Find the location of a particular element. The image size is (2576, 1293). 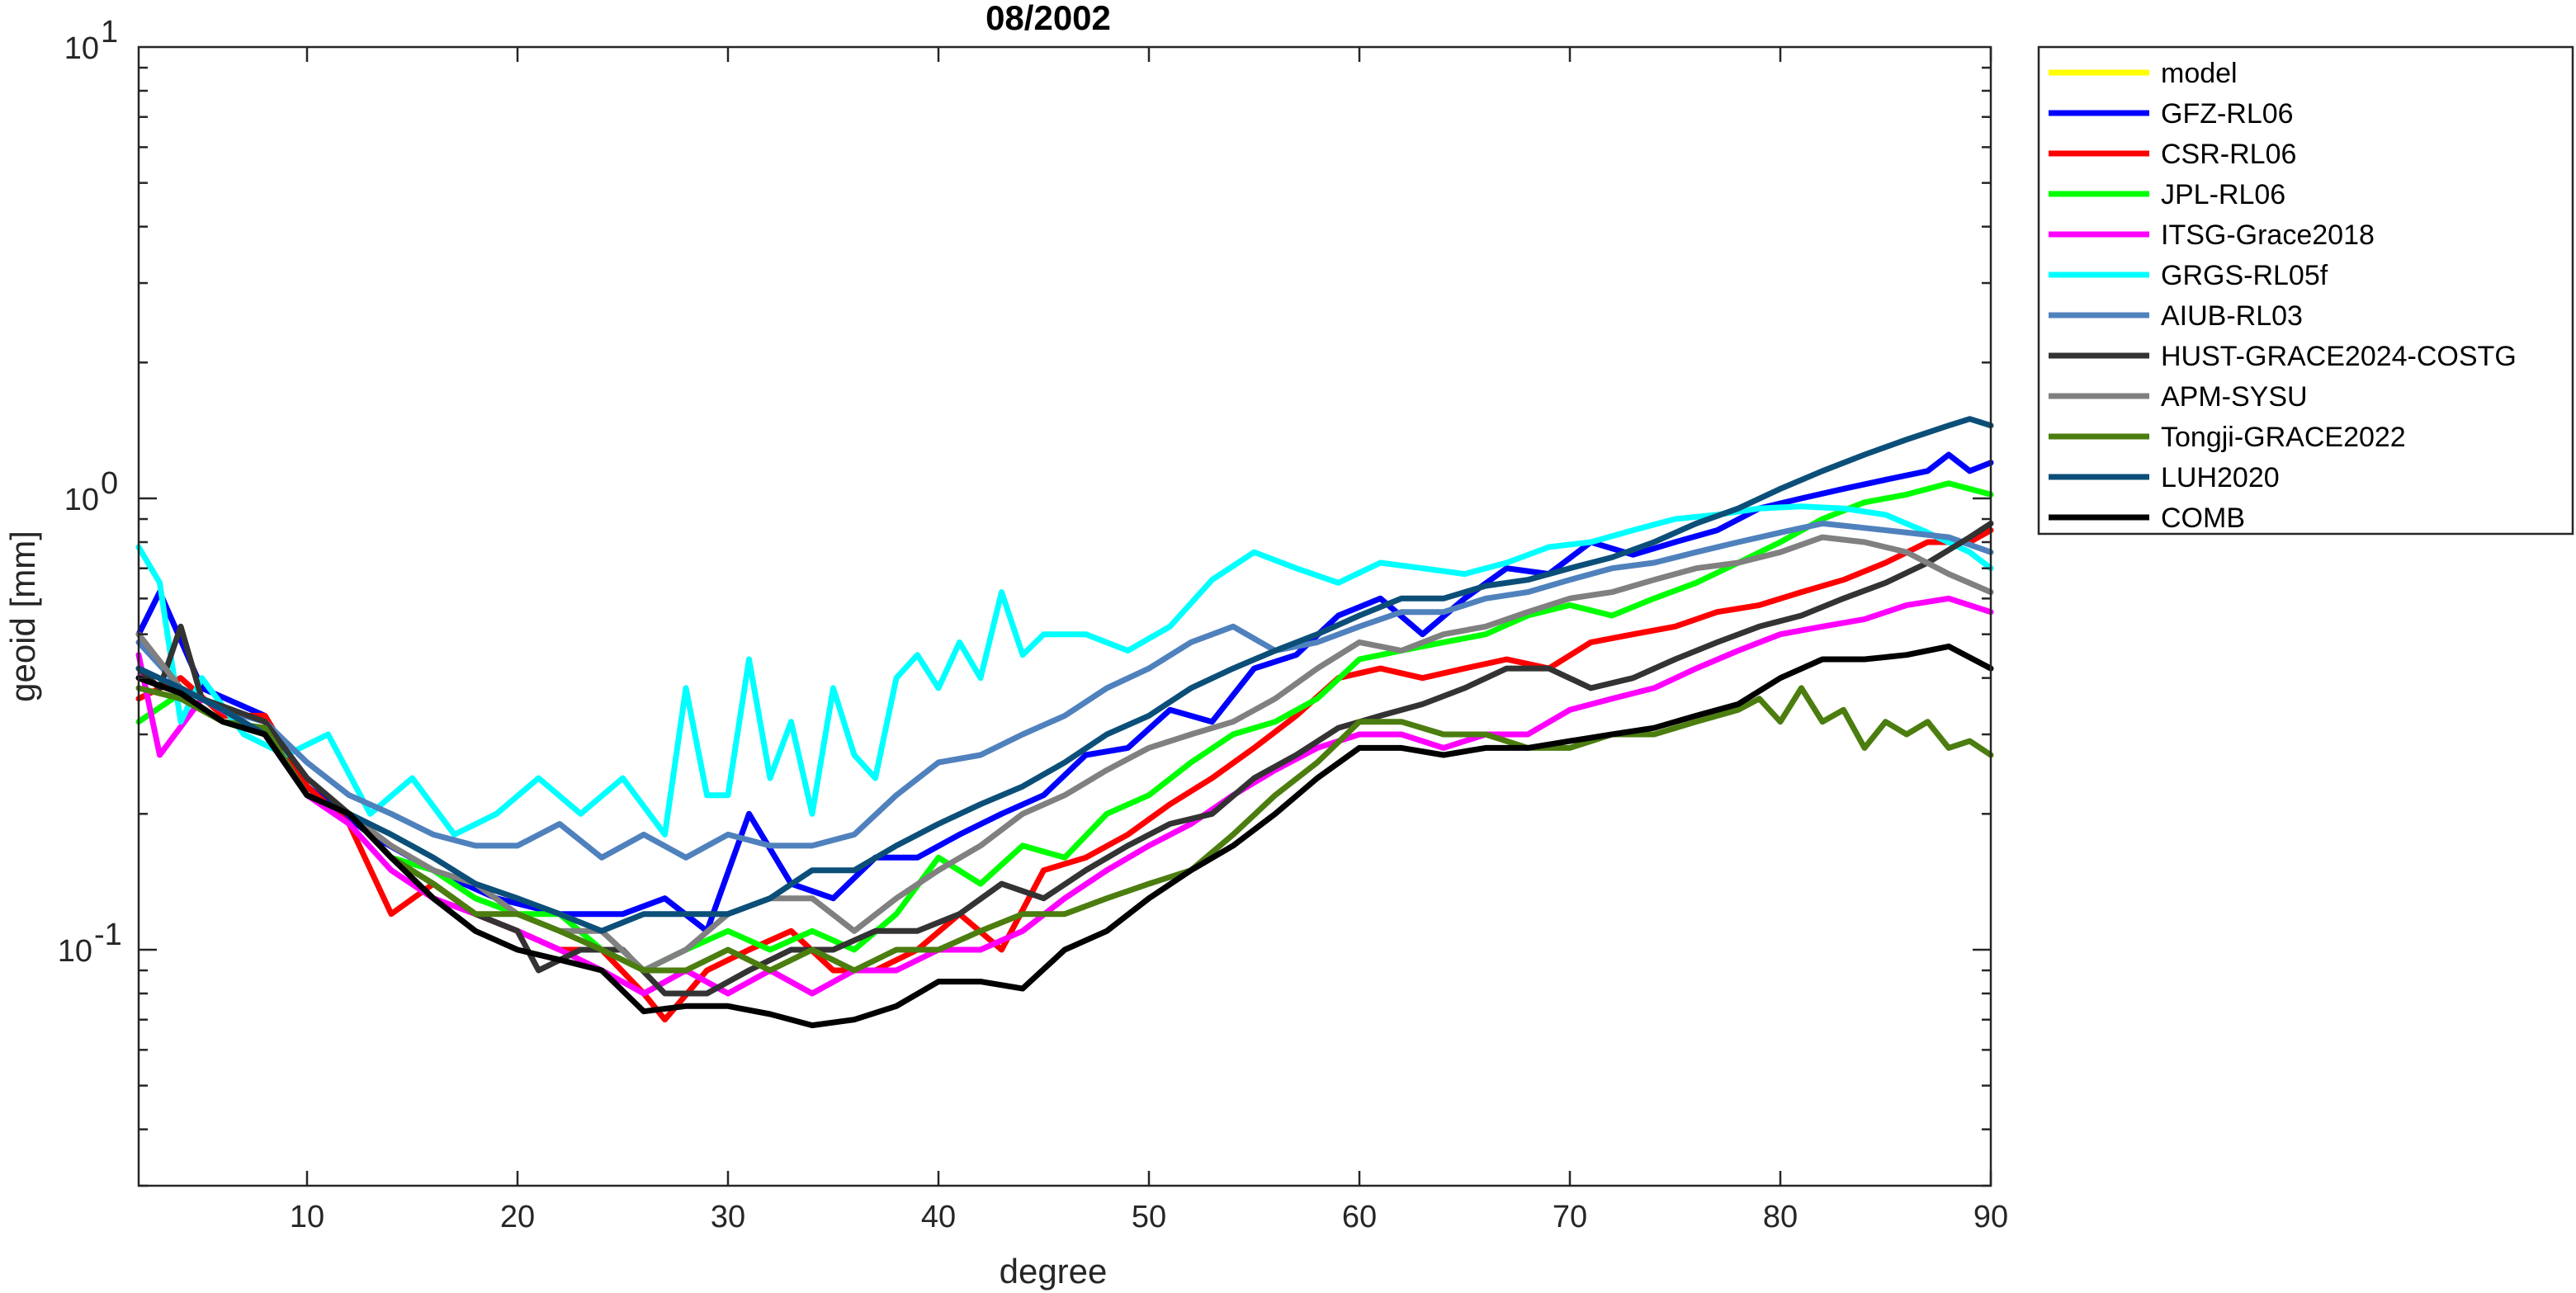

x-tick-label: 40 is located at coordinates (938, 1217).